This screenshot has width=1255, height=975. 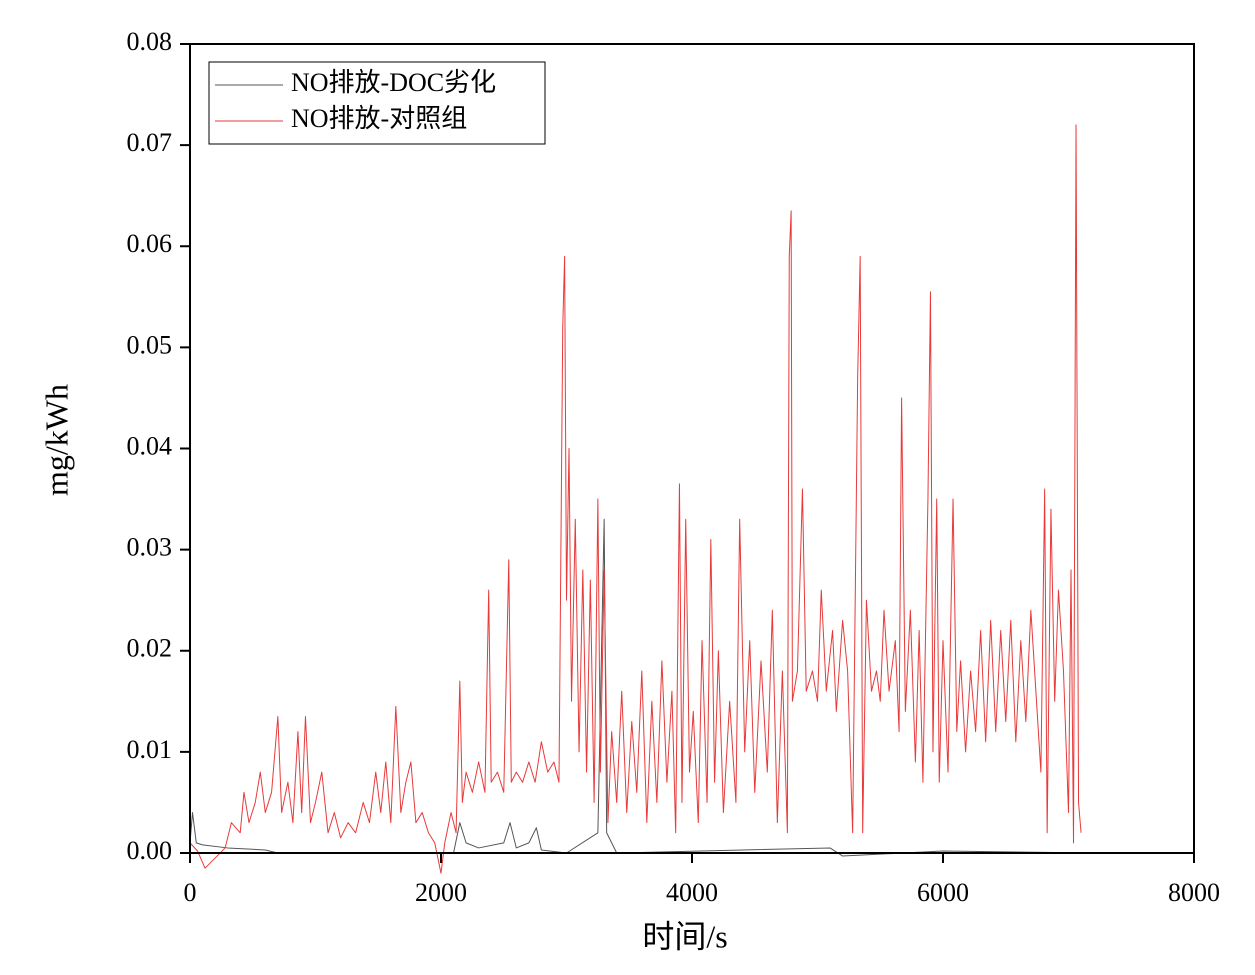 I want to click on x-tick-label: 4000, so click(x=692, y=892).